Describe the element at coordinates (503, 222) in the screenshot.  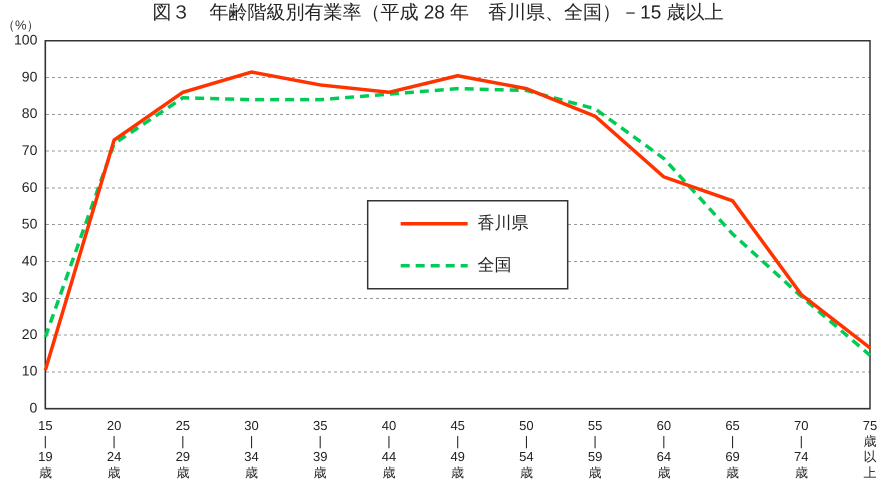
I see `legend-label: 香川県` at that location.